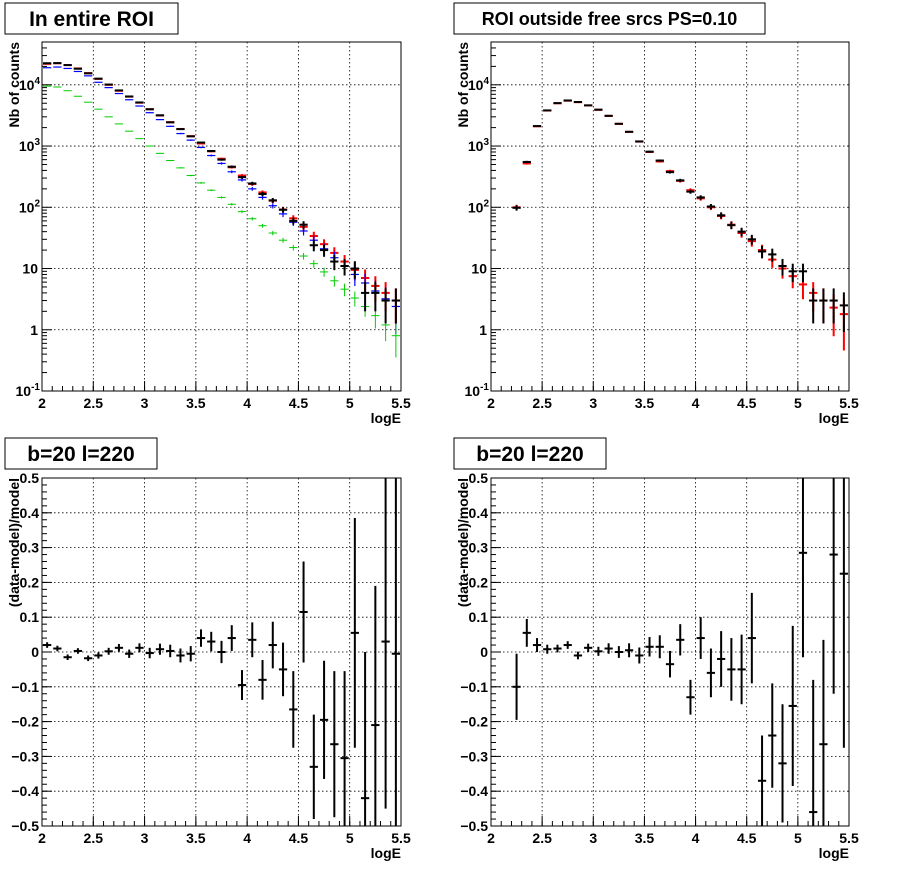  What do you see at coordinates (30, 582) in the screenshot?
I see `y-tick-label: 0.2` at bounding box center [30, 582].